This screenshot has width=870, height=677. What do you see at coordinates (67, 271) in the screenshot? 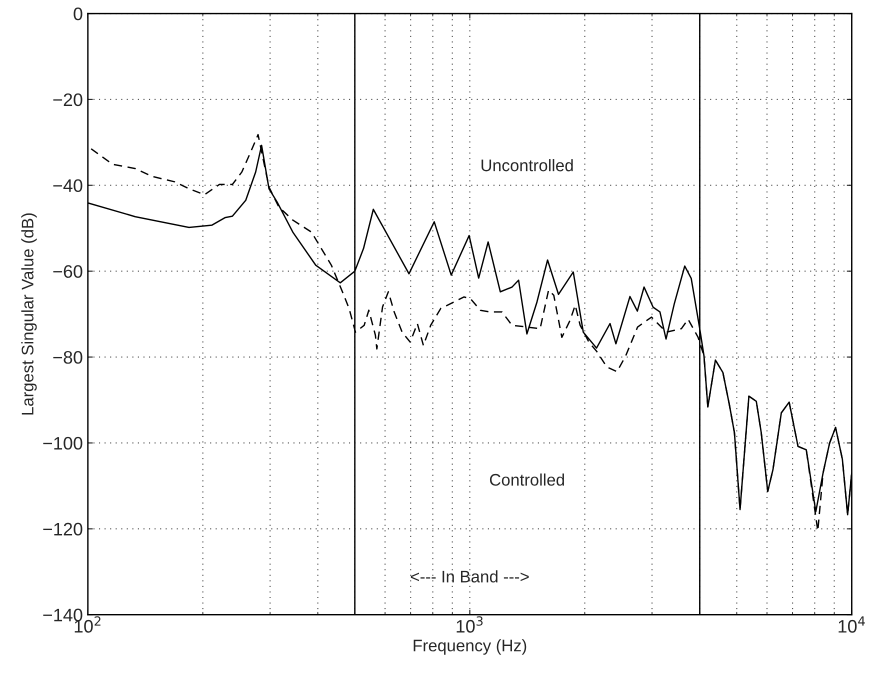
I see `y-tick-label: −60` at bounding box center [67, 271].